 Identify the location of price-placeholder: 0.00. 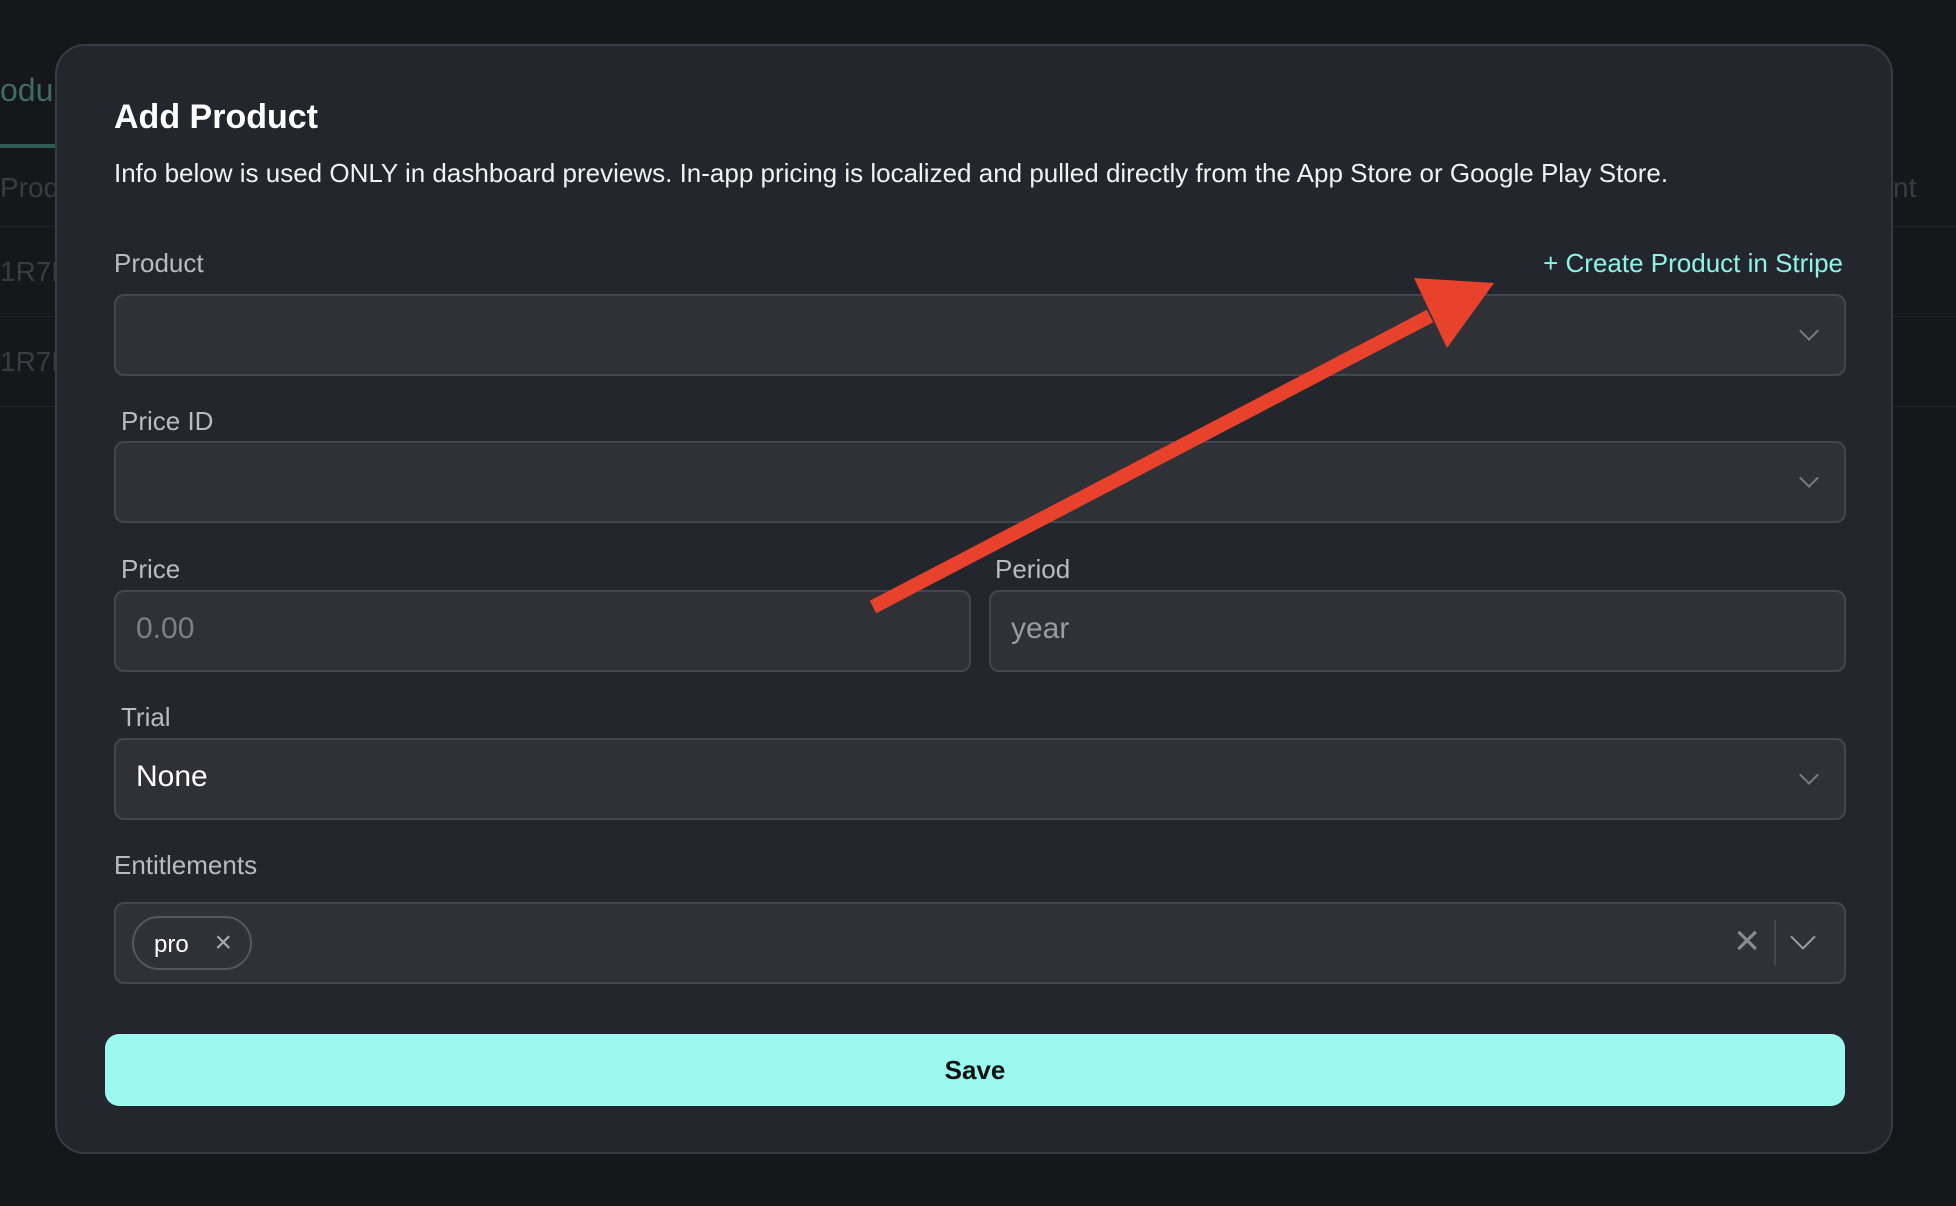
(165, 628).